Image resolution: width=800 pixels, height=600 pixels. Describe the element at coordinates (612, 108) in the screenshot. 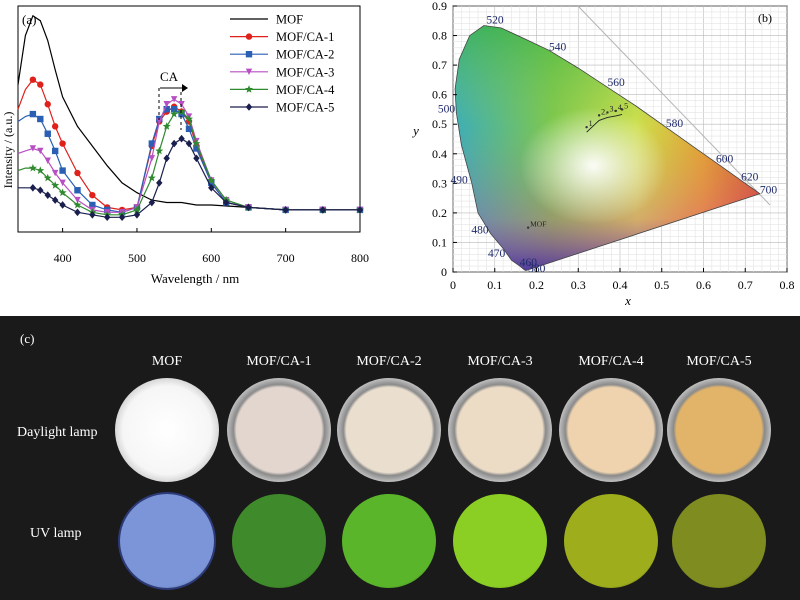

I see `cie-point-label: 3.` at that location.